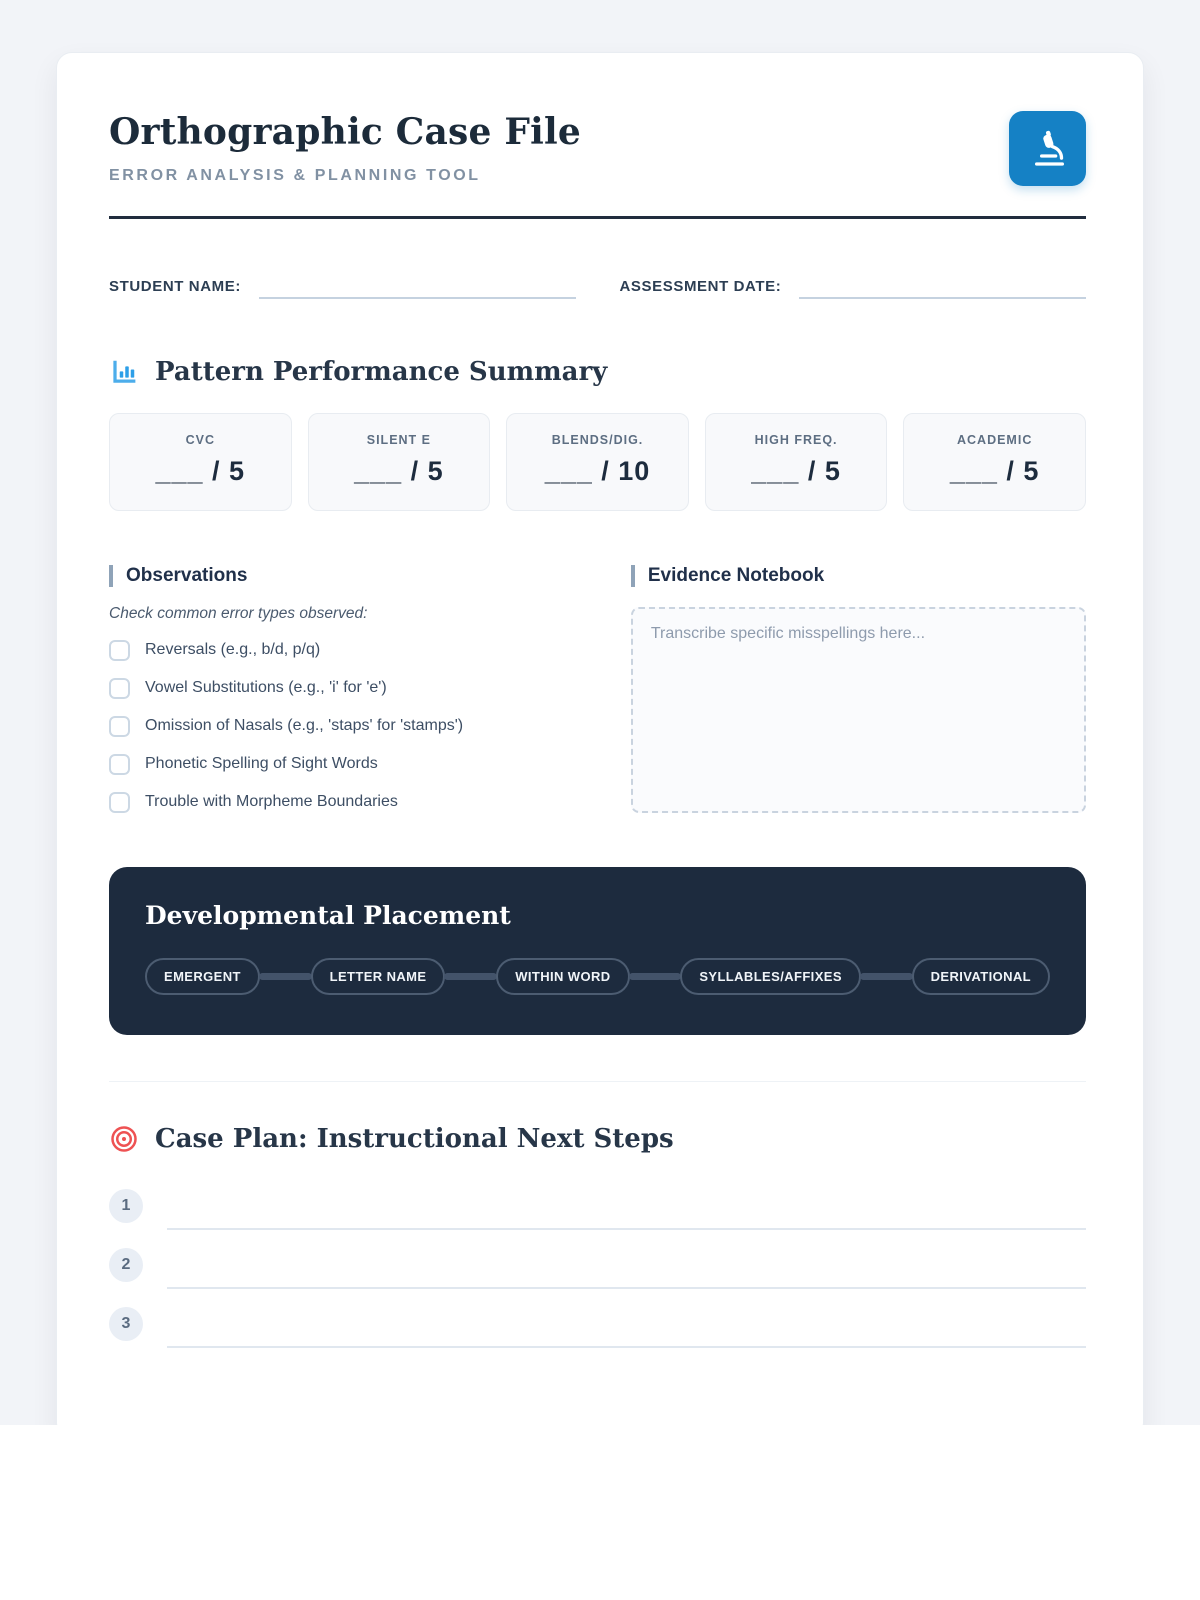 This screenshot has height=1600, width=1200. Describe the element at coordinates (770, 976) in the screenshot. I see `stage-pill-syllables-affixes: SYLLABLES/AFFIXES` at that location.